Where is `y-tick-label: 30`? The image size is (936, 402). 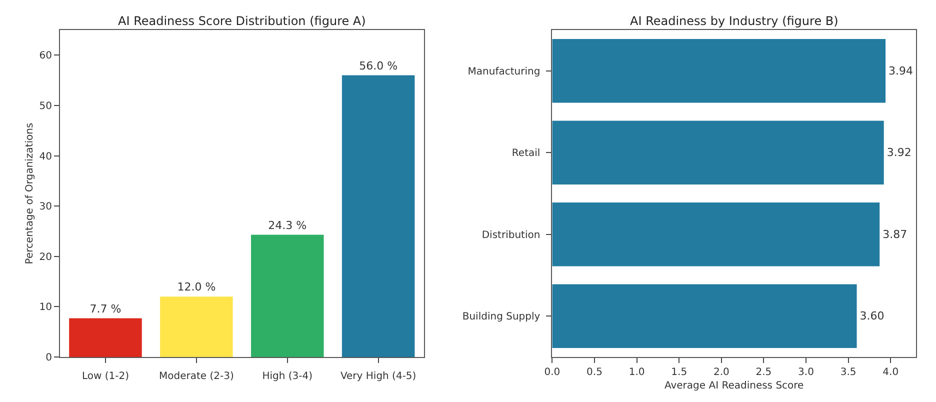
y-tick-label: 30 is located at coordinates (45, 207).